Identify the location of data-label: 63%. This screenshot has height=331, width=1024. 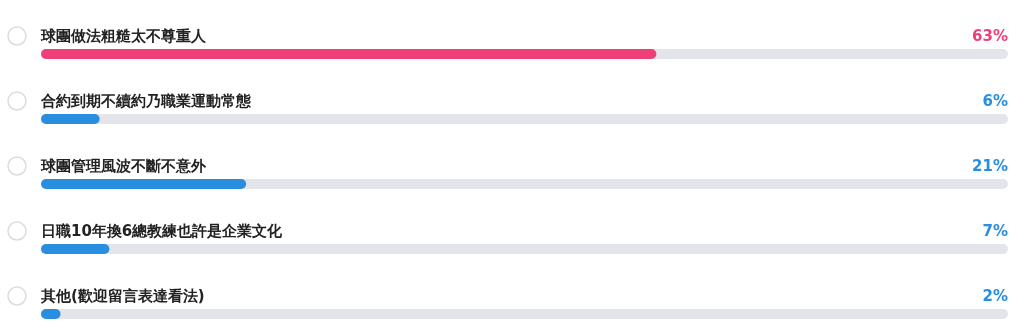
(990, 35).